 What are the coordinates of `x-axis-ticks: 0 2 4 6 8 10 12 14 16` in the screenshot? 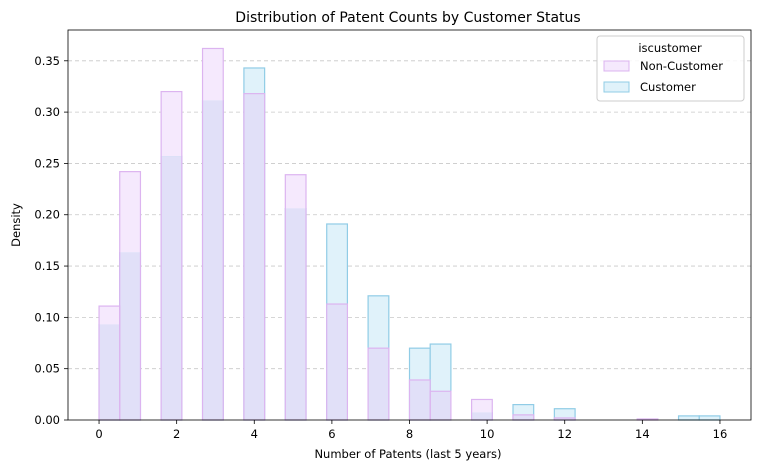 It's located at (411, 430).